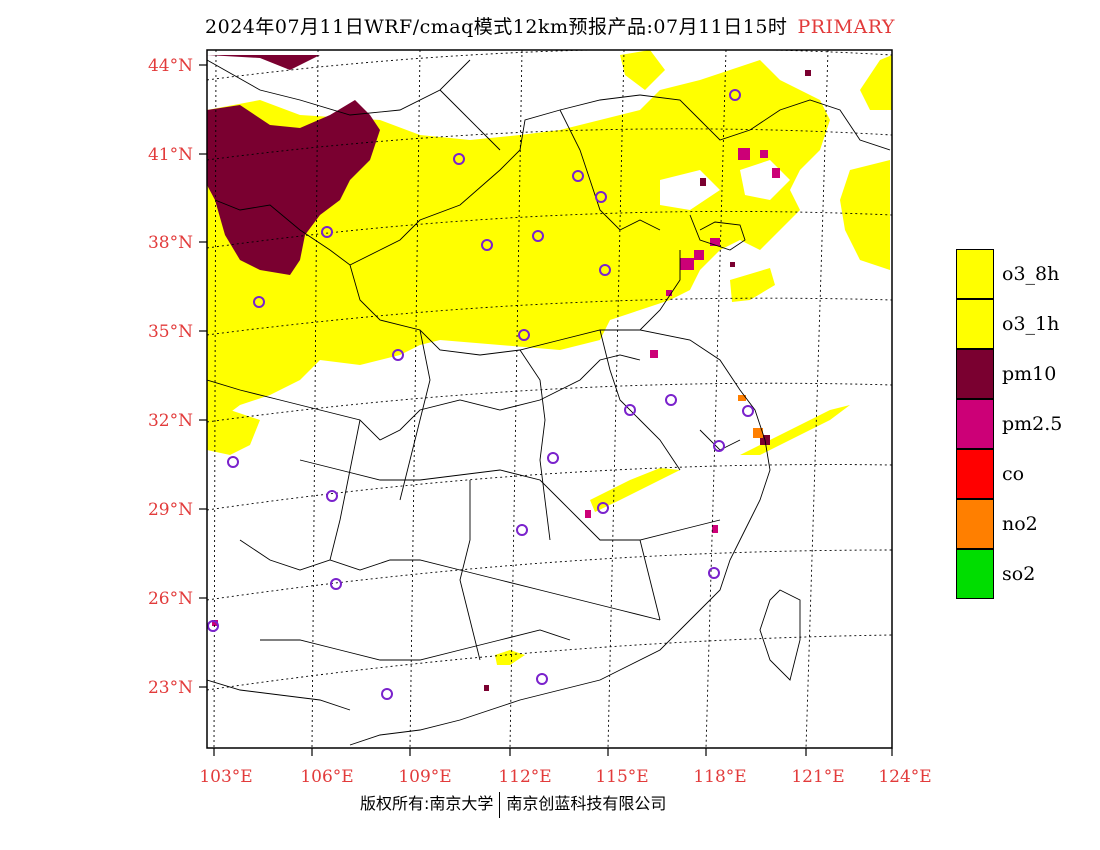  What do you see at coordinates (1031, 324) in the screenshot?
I see `legend-label: o3_1h` at bounding box center [1031, 324].